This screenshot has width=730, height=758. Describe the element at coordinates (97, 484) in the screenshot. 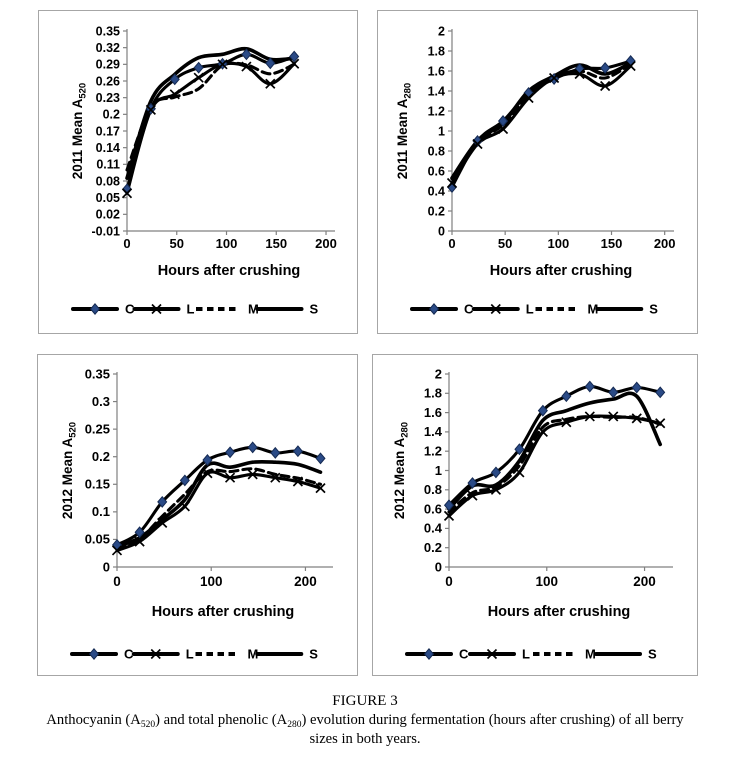

I see `y-tick-label: 0.15` at that location.